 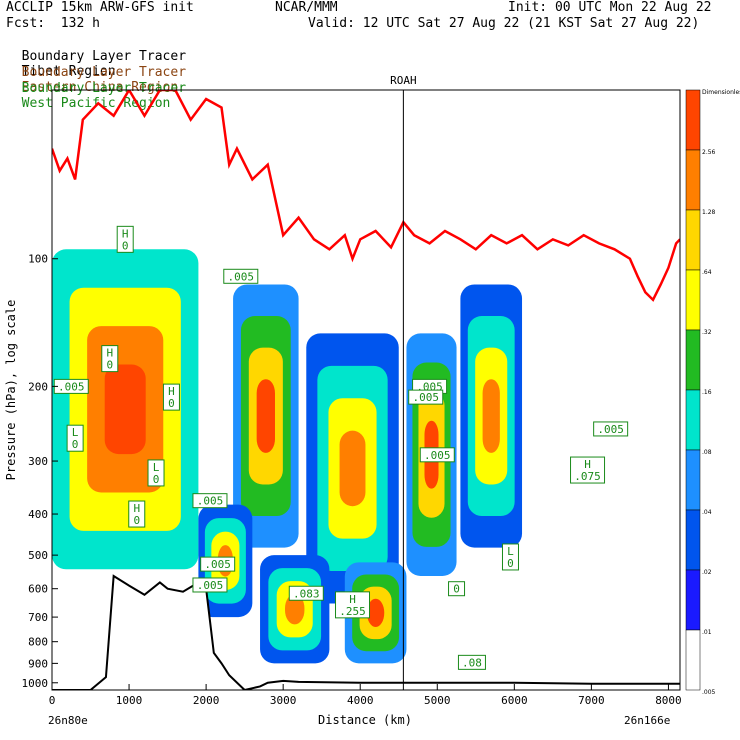 What do you see at coordinates (709, 692) in the screenshot?
I see `colorbar-label: .005` at bounding box center [709, 692].